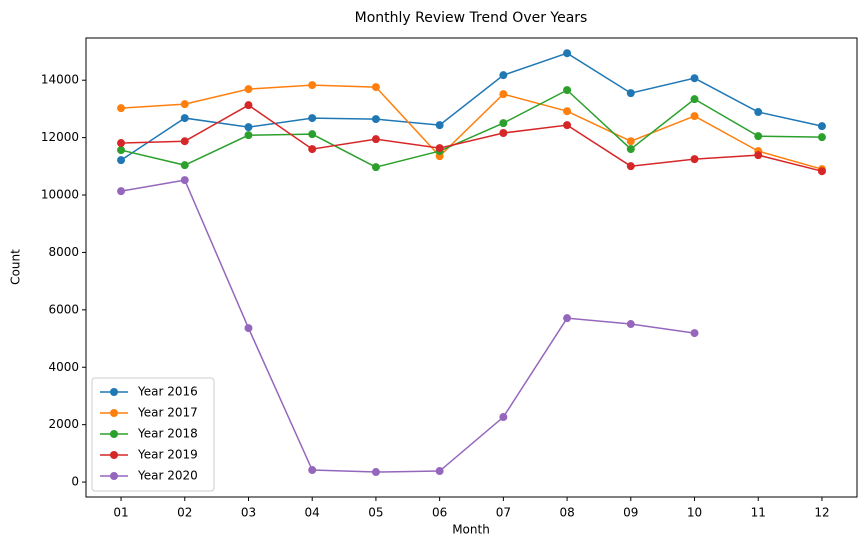  I want to click on x-tick-label: 02, so click(184, 513).